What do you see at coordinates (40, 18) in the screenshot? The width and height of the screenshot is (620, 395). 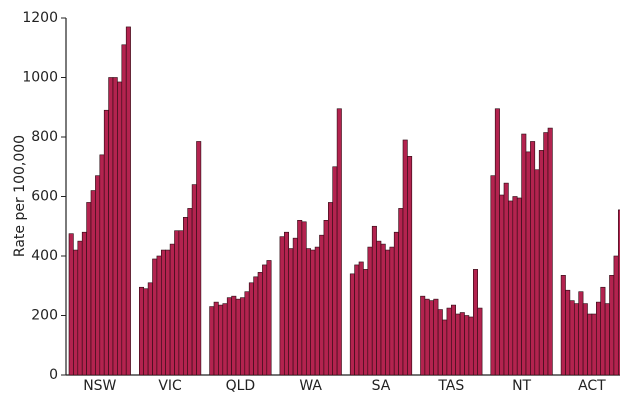 I see `y-tick-label: 1200` at bounding box center [40, 18].